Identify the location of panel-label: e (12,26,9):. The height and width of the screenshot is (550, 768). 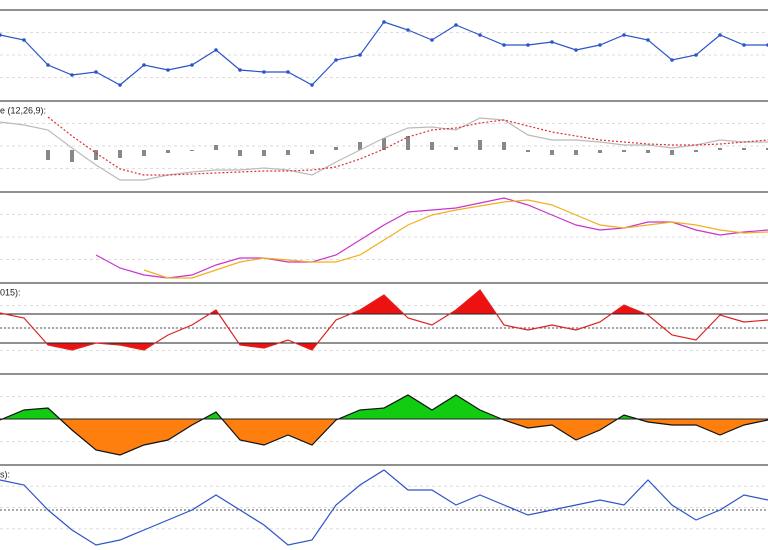
(23, 110).